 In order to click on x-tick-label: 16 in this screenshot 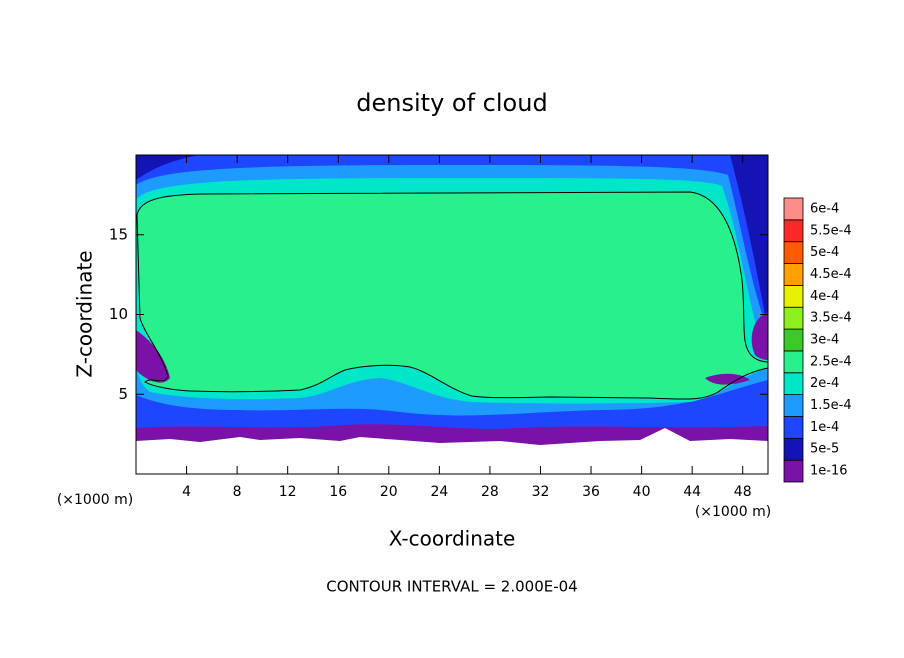, I will do `click(338, 492)`.